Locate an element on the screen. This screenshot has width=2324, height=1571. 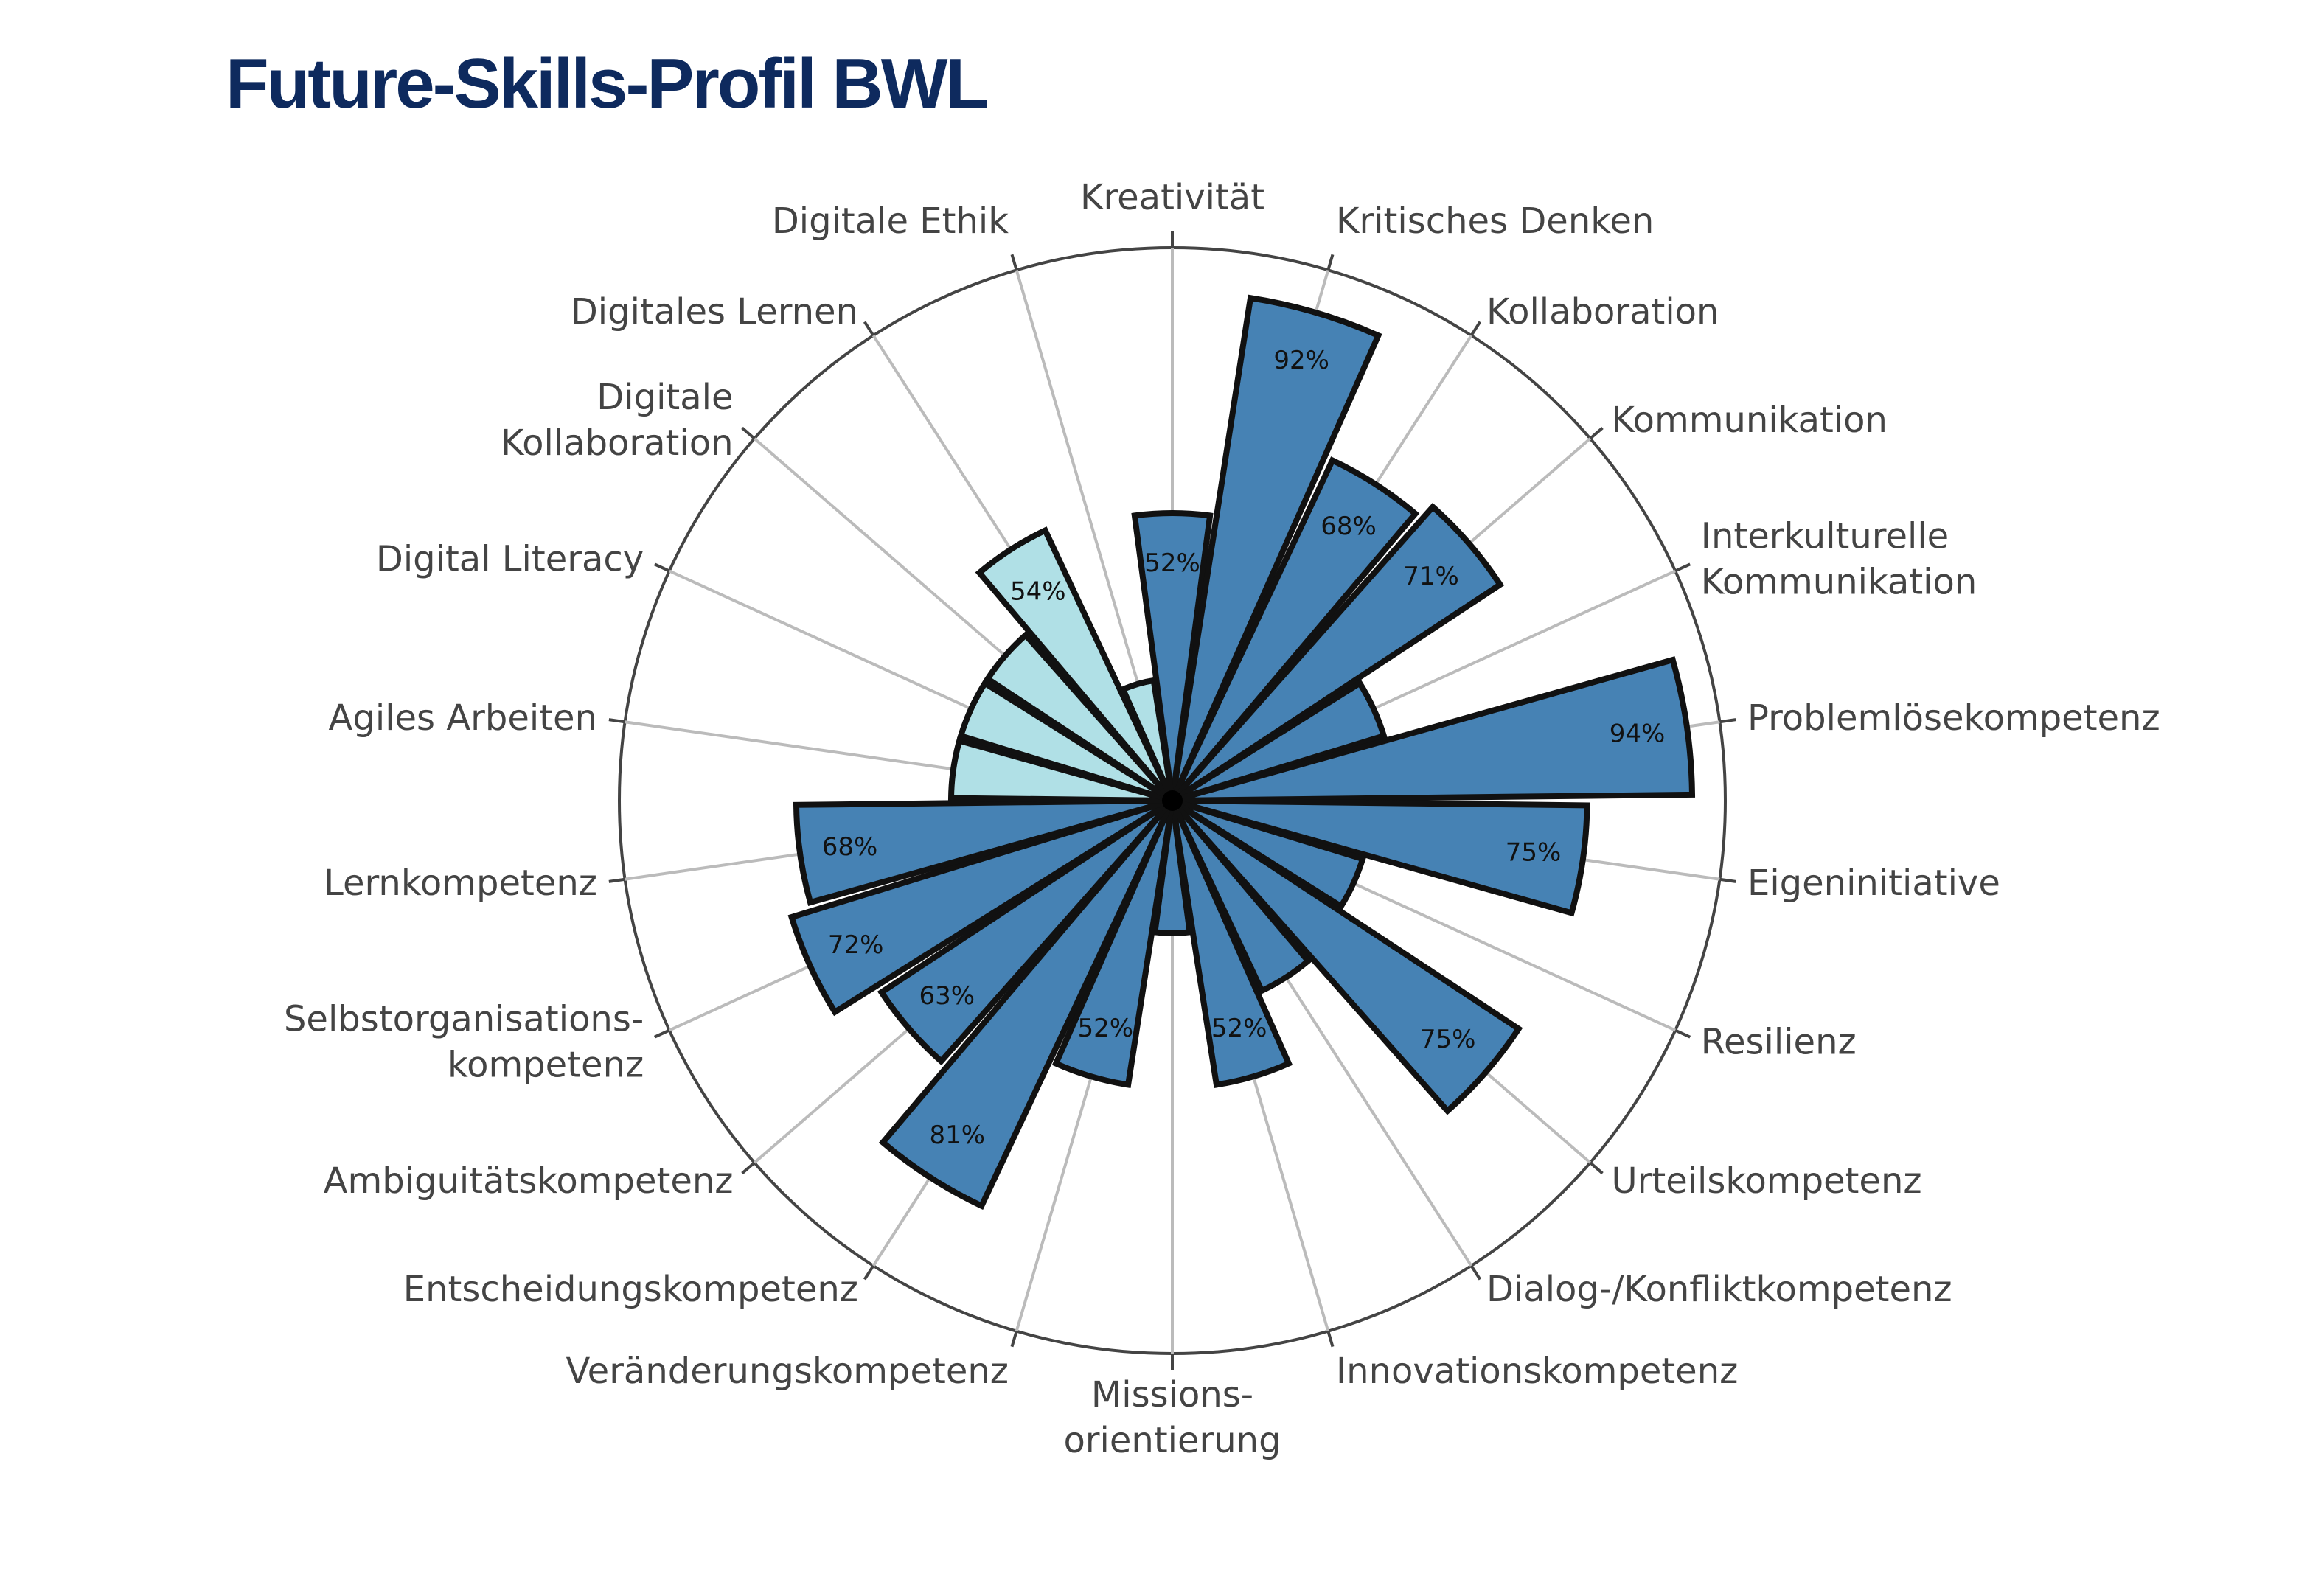
bar-ambiguitaetskompetenz is located at coordinates (1026, 932).